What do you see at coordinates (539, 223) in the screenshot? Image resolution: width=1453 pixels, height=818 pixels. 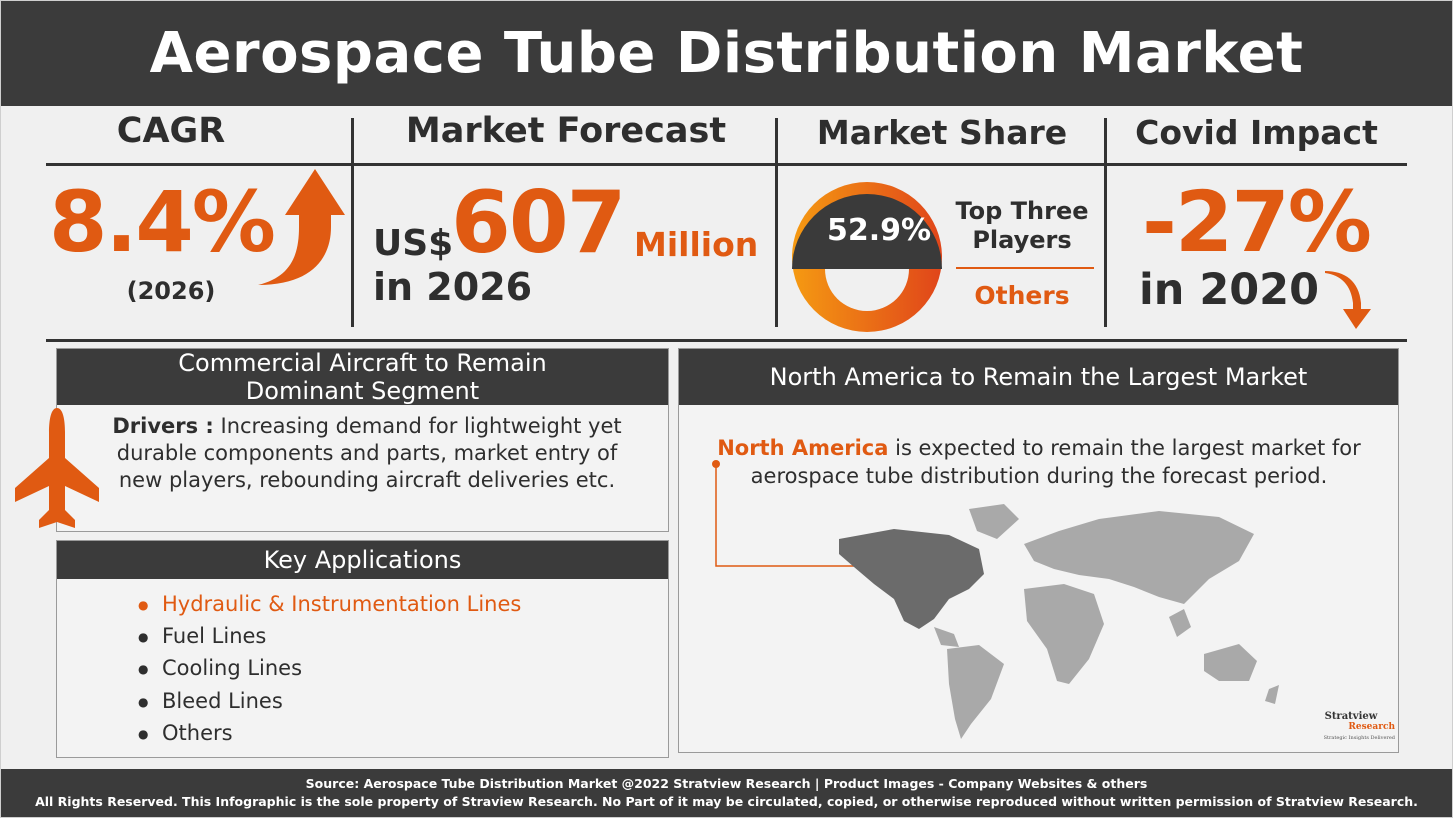 I see `forecast-value: 607` at bounding box center [539, 223].